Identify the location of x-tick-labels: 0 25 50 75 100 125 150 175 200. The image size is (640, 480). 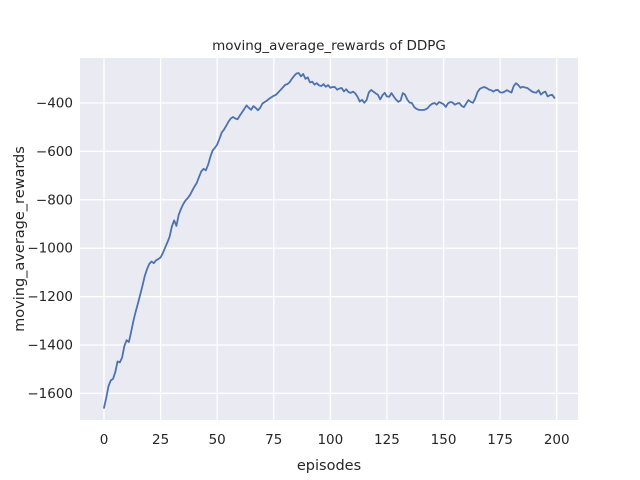
(335, 440).